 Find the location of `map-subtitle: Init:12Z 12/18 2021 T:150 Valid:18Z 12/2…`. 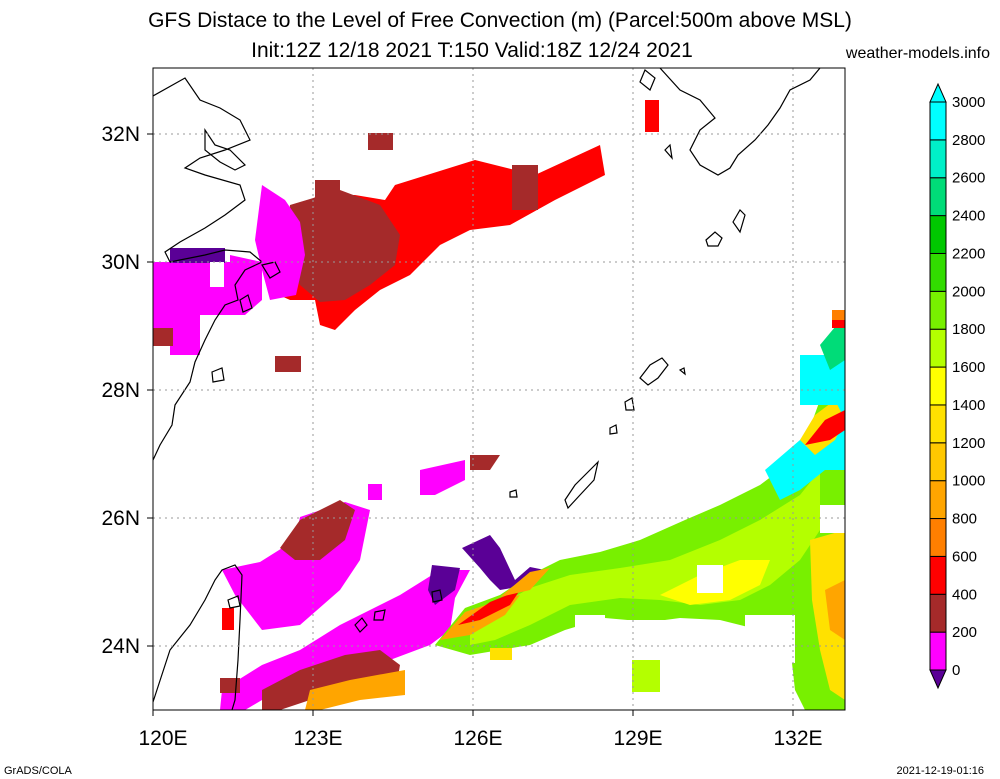

map-subtitle: Init:12Z 12/18 2021 T:150 Valid:18Z 12/2… is located at coordinates (472, 50).